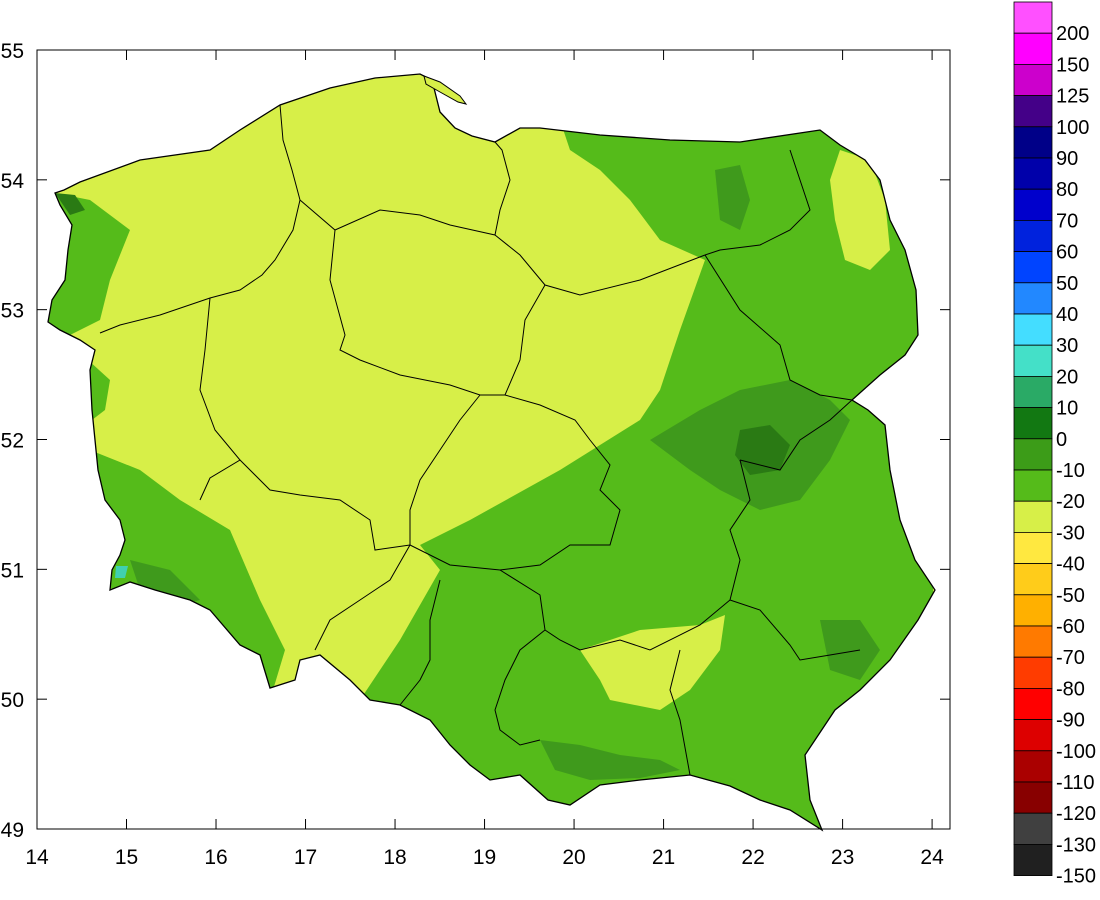 The height and width of the screenshot is (900, 1100). I want to click on y-tick-label: 54, so click(13, 181).